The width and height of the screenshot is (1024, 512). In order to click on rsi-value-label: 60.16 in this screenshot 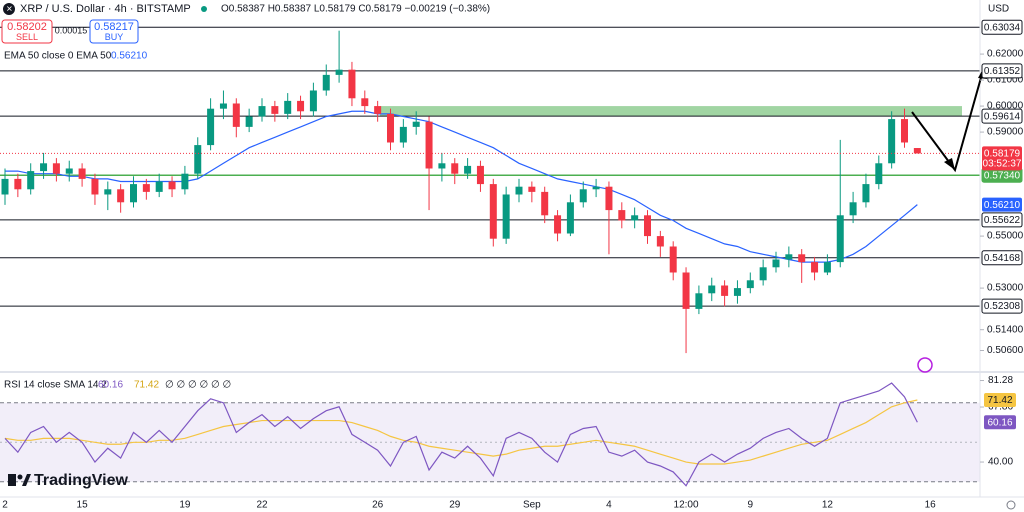, I will do `click(999, 422)`.